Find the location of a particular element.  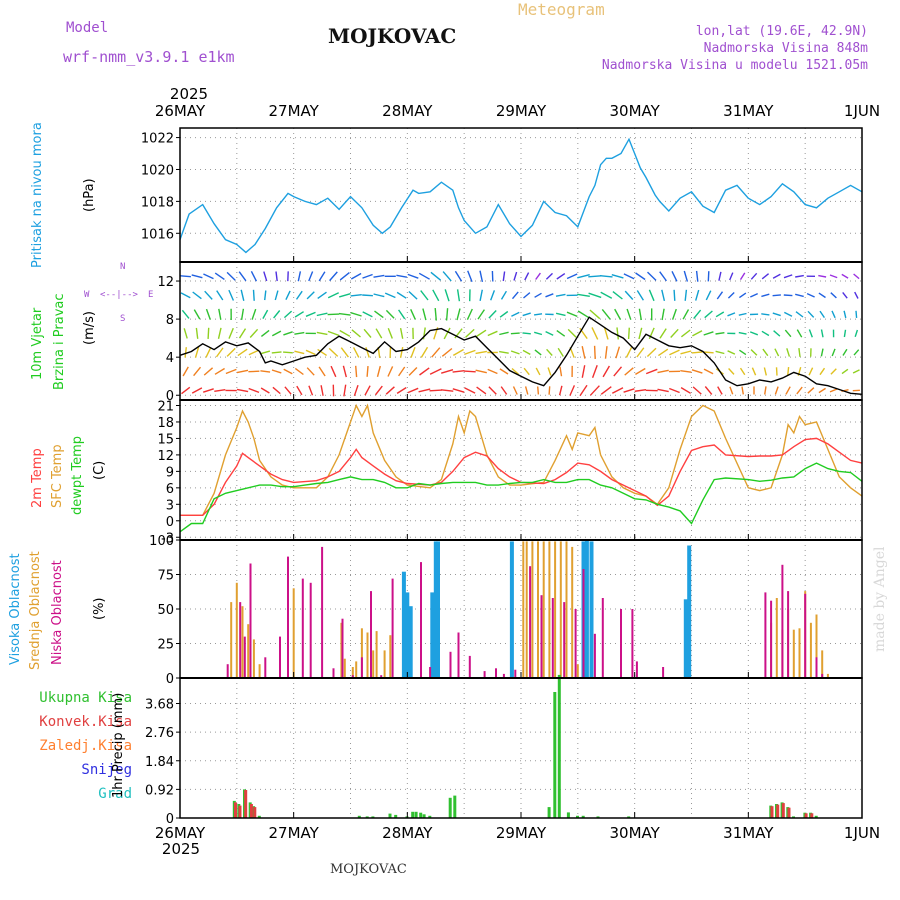

station-title: MOJKOVAC is located at coordinates (392, 36).